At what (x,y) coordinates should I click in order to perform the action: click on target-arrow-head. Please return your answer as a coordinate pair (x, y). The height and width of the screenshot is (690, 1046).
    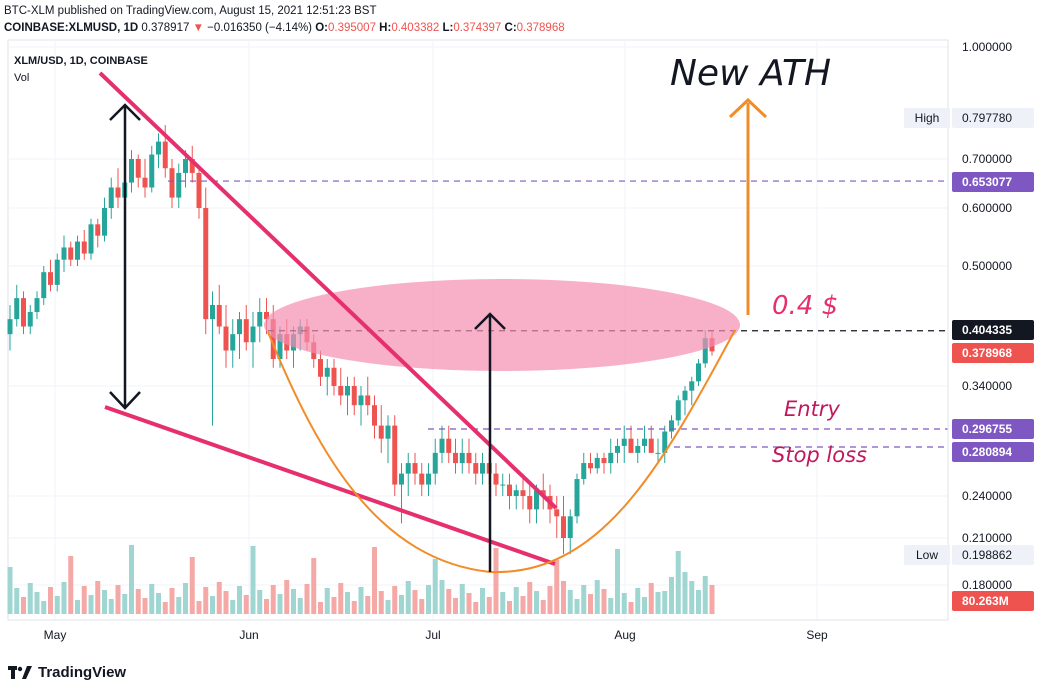
    Looking at the image, I should click on (490, 321).